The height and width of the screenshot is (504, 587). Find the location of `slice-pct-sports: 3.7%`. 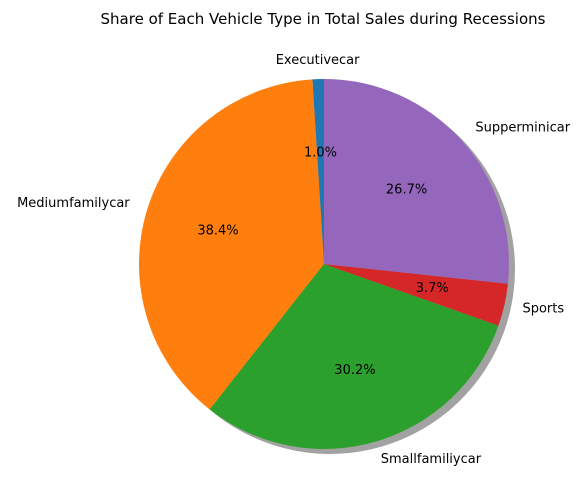

slice-pct-sports: 3.7% is located at coordinates (432, 288).